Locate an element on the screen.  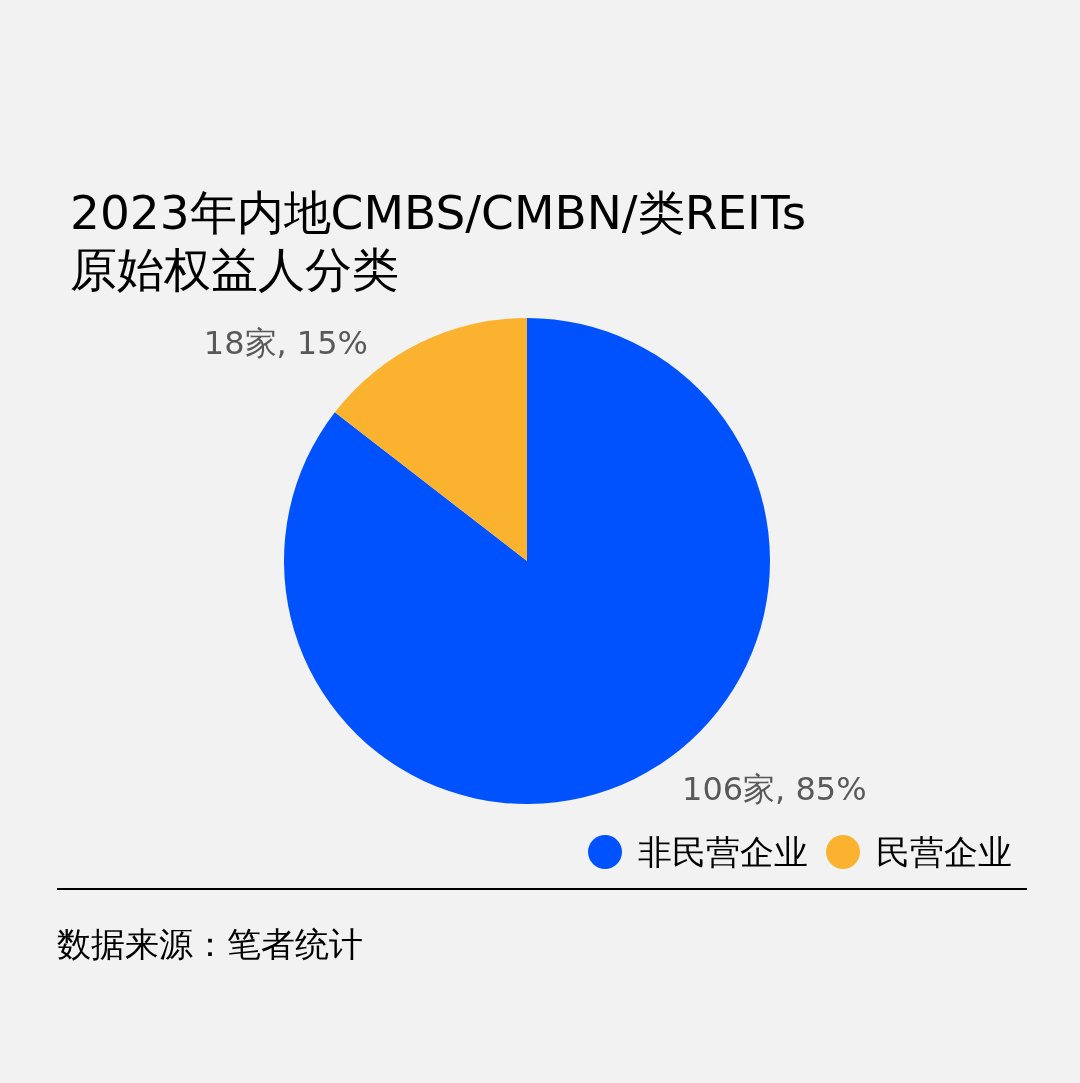
legend-label: 非民营企业 is located at coordinates (723, 852).